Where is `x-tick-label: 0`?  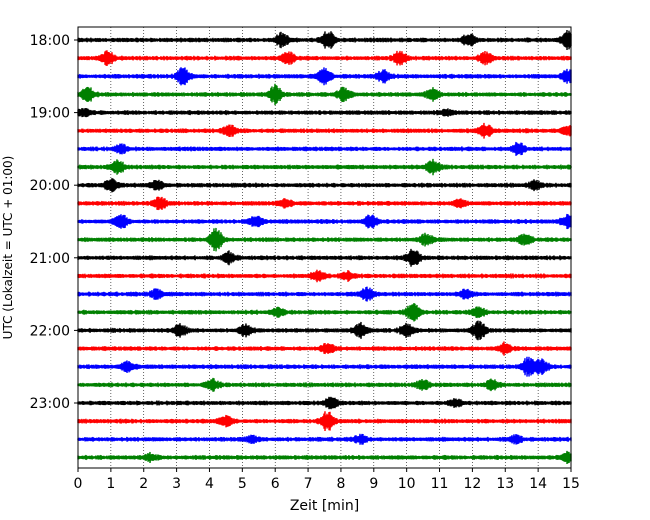 x-tick-label: 0 is located at coordinates (78, 484).